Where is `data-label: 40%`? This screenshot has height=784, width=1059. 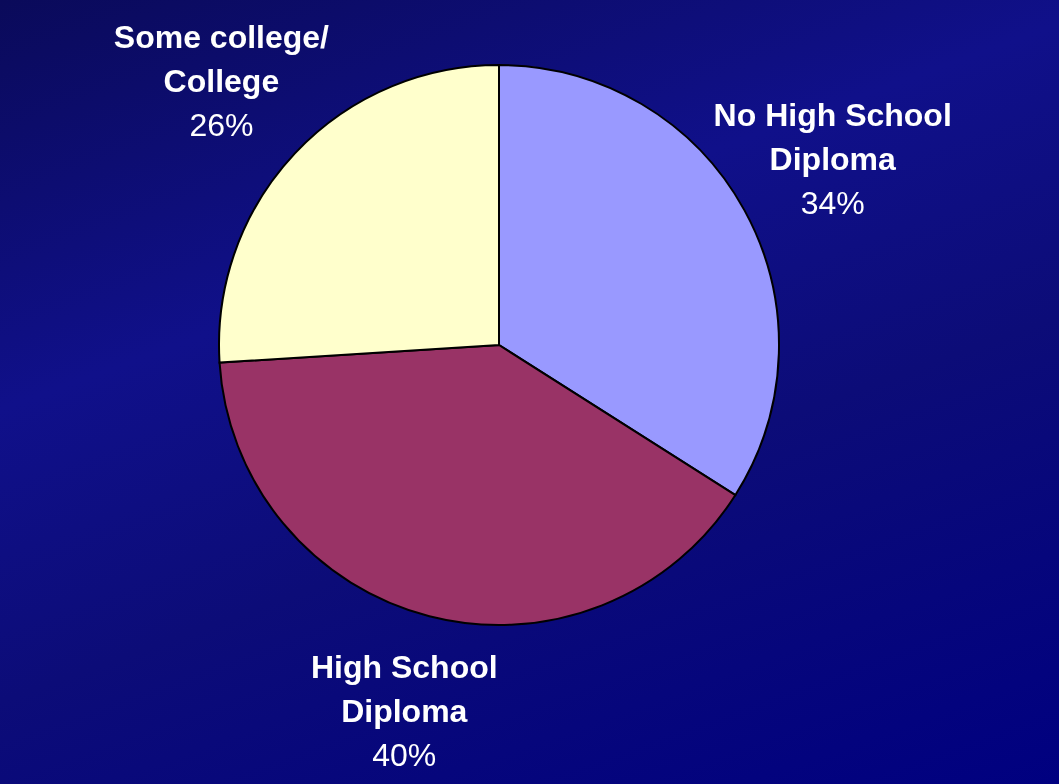 data-label: 40% is located at coordinates (404, 755).